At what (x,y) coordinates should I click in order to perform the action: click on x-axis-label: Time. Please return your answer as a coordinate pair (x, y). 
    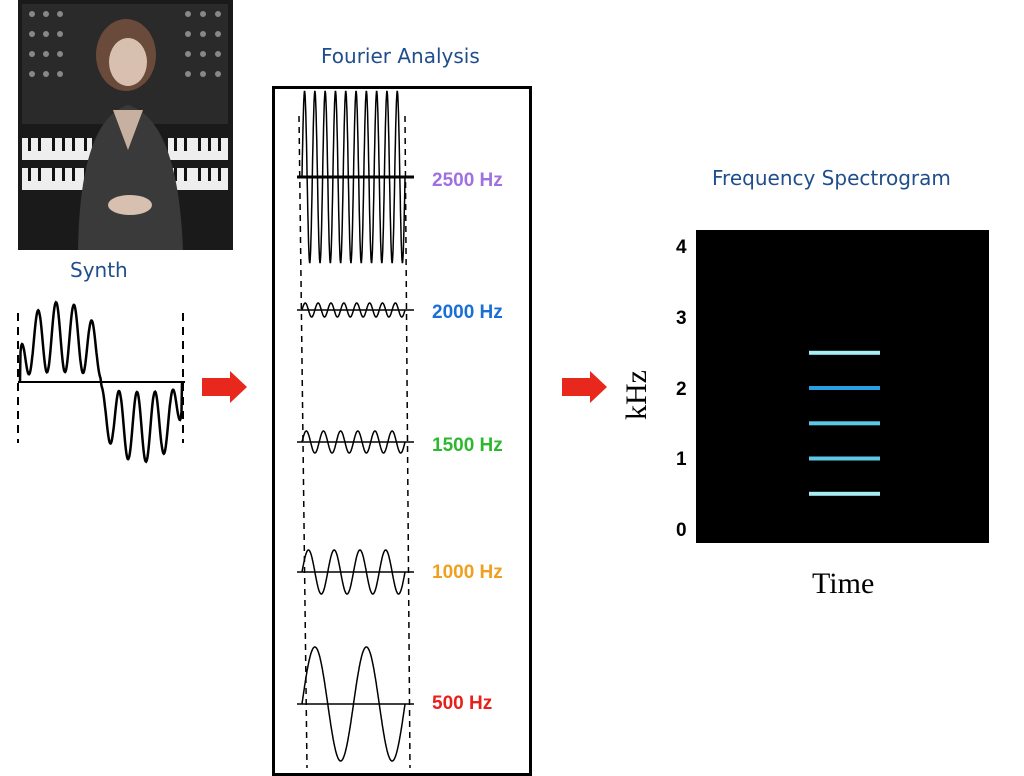
    Looking at the image, I should click on (843, 583).